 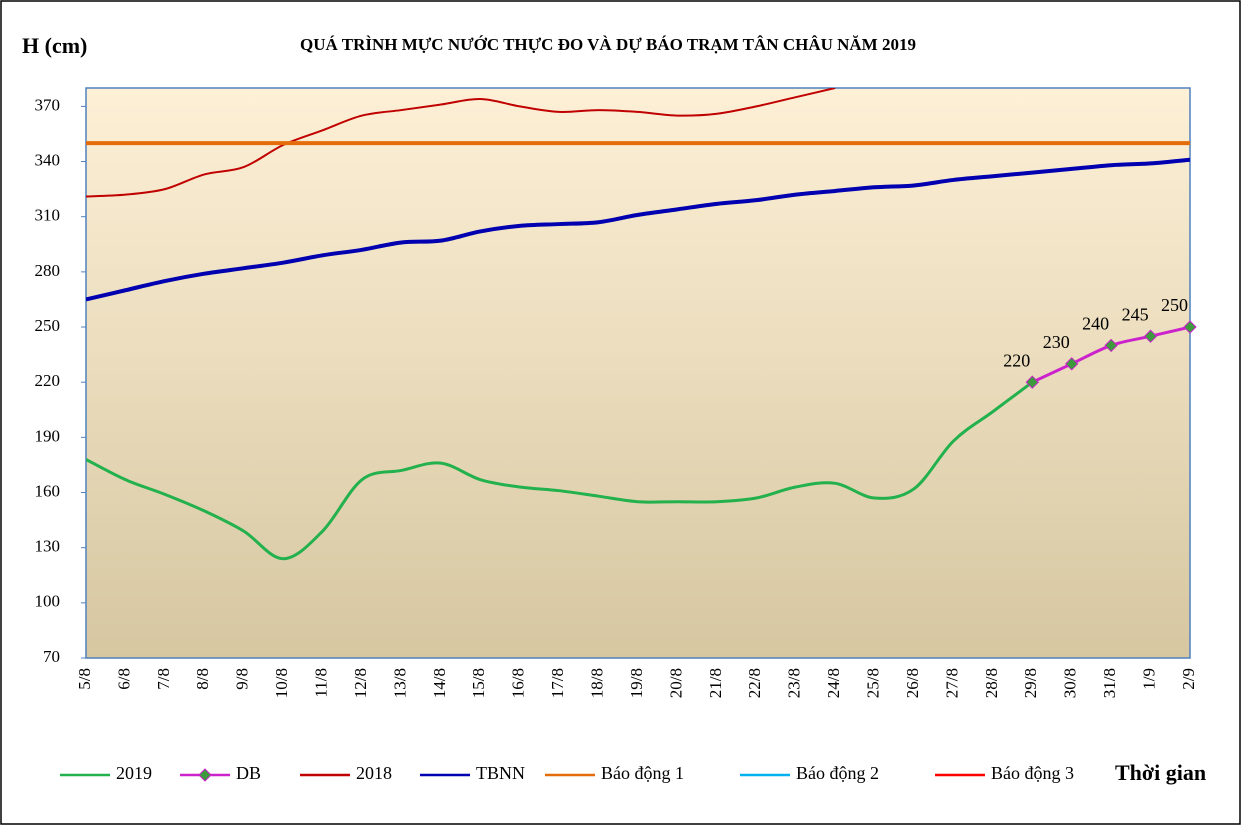 I want to click on y-axis-label: H (cm), so click(x=54, y=45).